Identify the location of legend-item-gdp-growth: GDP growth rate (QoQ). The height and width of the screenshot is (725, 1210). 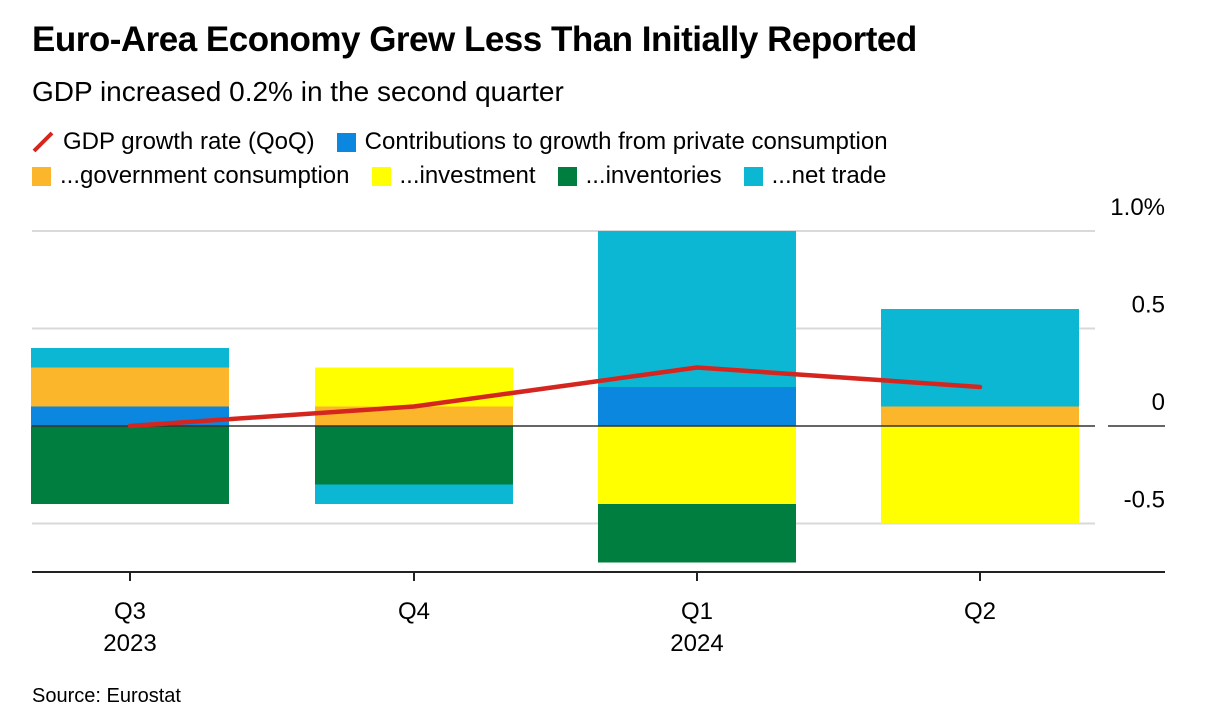
(173, 142).